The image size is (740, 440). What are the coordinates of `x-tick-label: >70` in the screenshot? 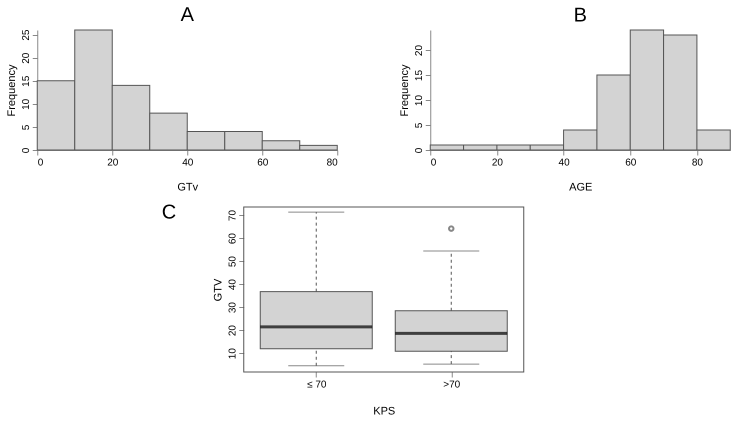 It's located at (452, 385).